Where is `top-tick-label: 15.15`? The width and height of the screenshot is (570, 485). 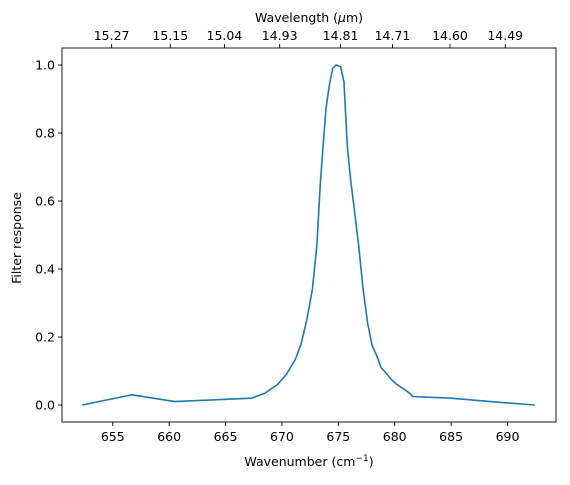
top-tick-label: 15.15 is located at coordinates (170, 35).